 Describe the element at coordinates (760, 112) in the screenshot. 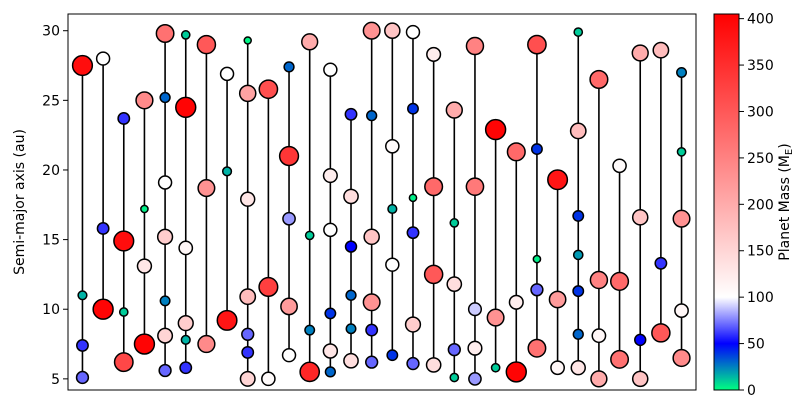

I see `colorbar-tick-label: 300` at that location.